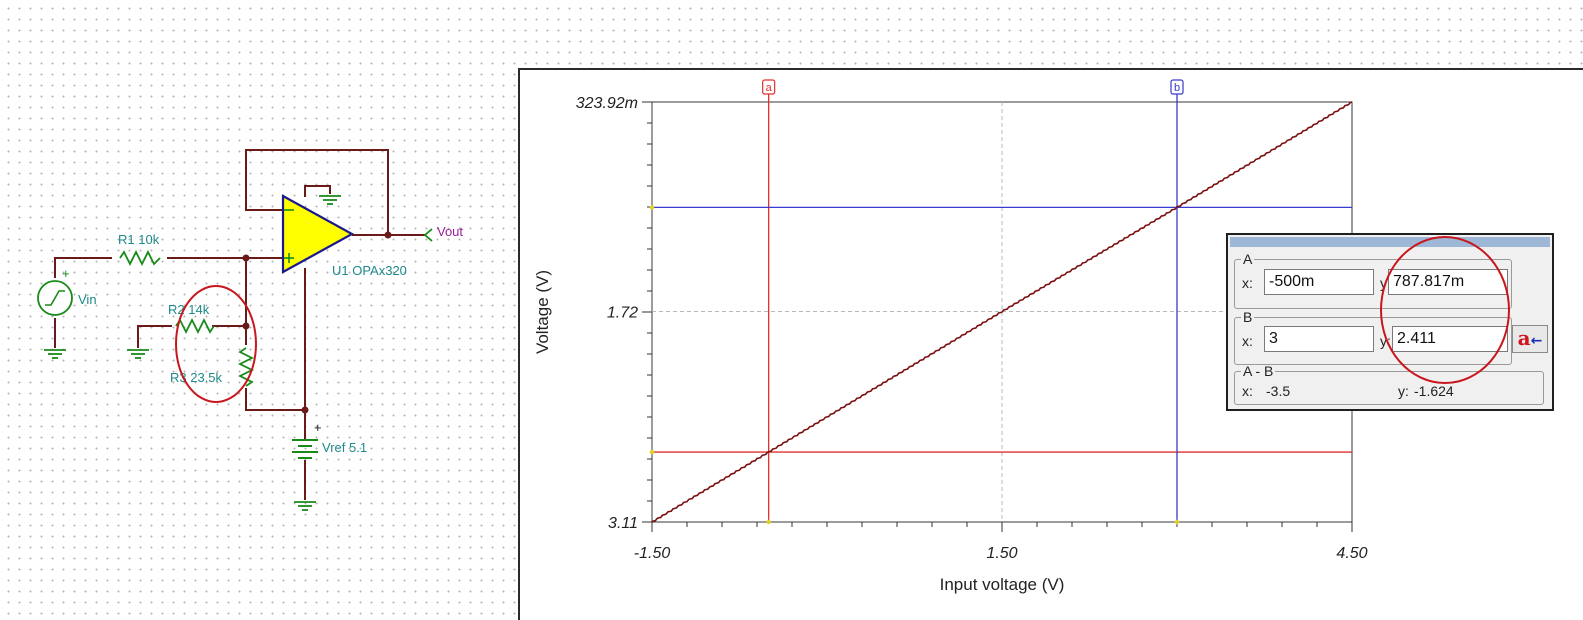  I want to click on y-tick-label: 1.72, so click(622, 313).